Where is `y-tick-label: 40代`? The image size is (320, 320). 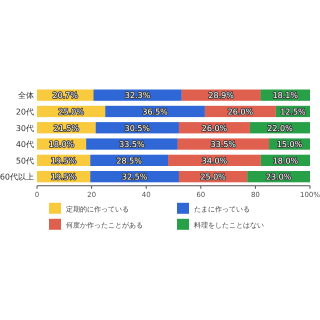
y-tick-label: 40代 is located at coordinates (25, 145).